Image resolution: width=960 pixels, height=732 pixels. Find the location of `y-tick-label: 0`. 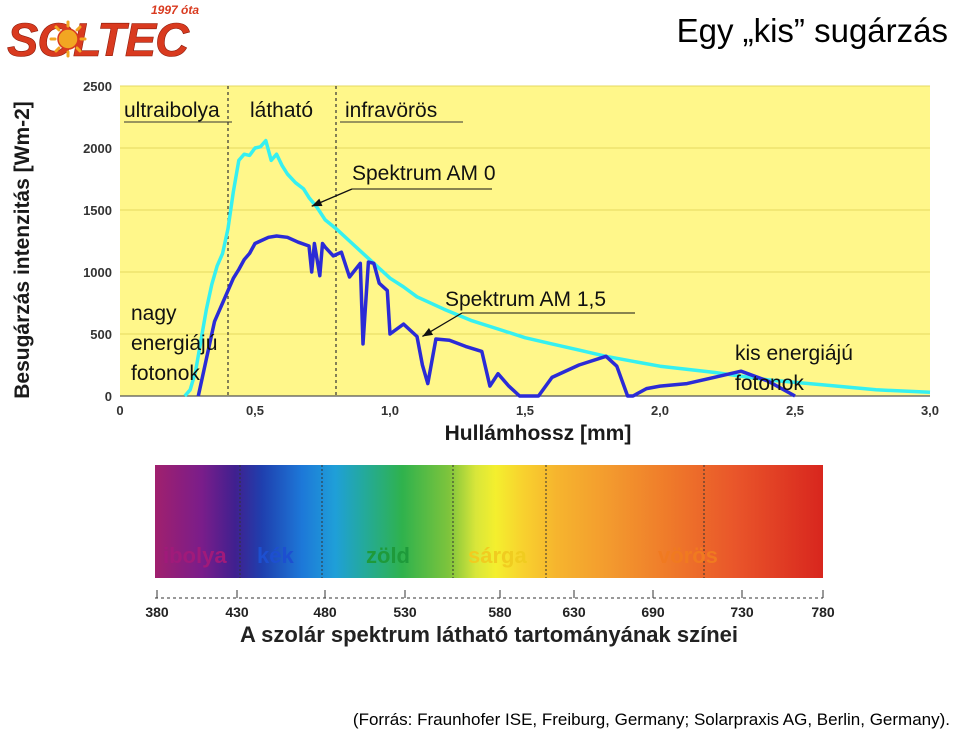

y-tick-label: 0 is located at coordinates (108, 396).